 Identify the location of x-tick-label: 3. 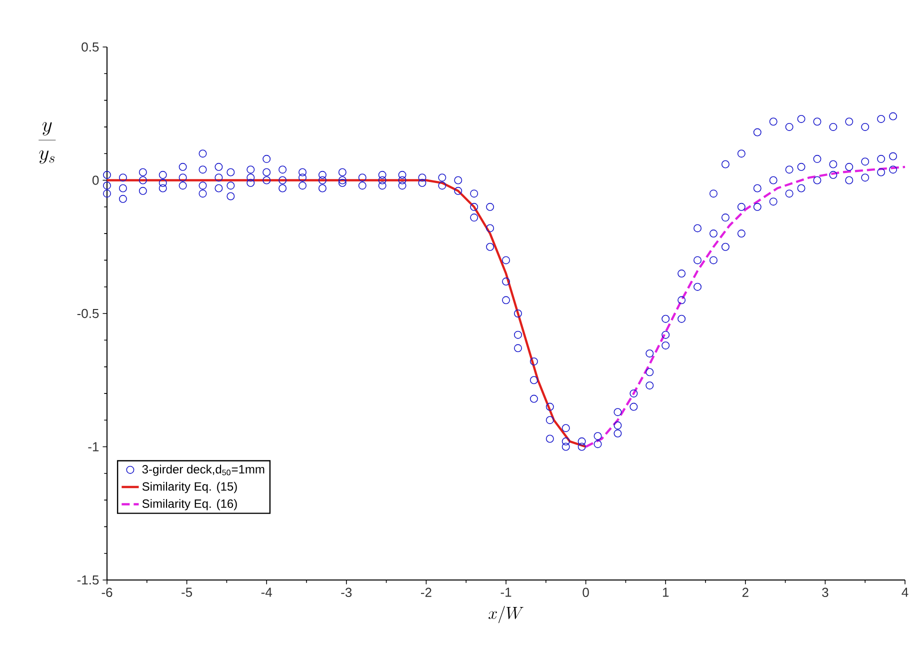
(825, 593).